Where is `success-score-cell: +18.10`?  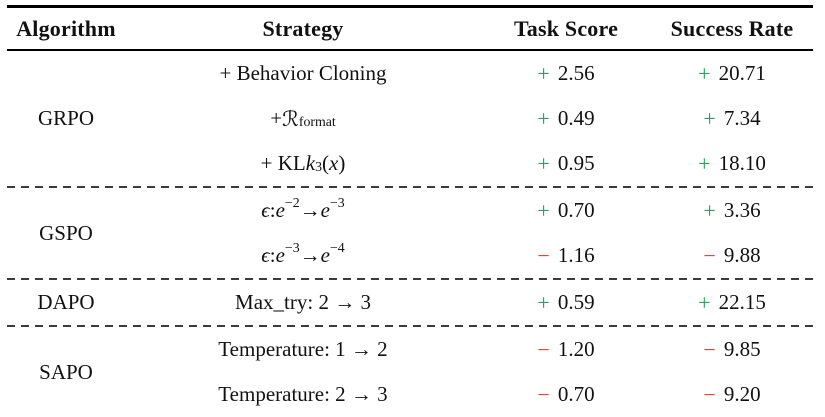 success-score-cell: +18.10 is located at coordinates (732, 163).